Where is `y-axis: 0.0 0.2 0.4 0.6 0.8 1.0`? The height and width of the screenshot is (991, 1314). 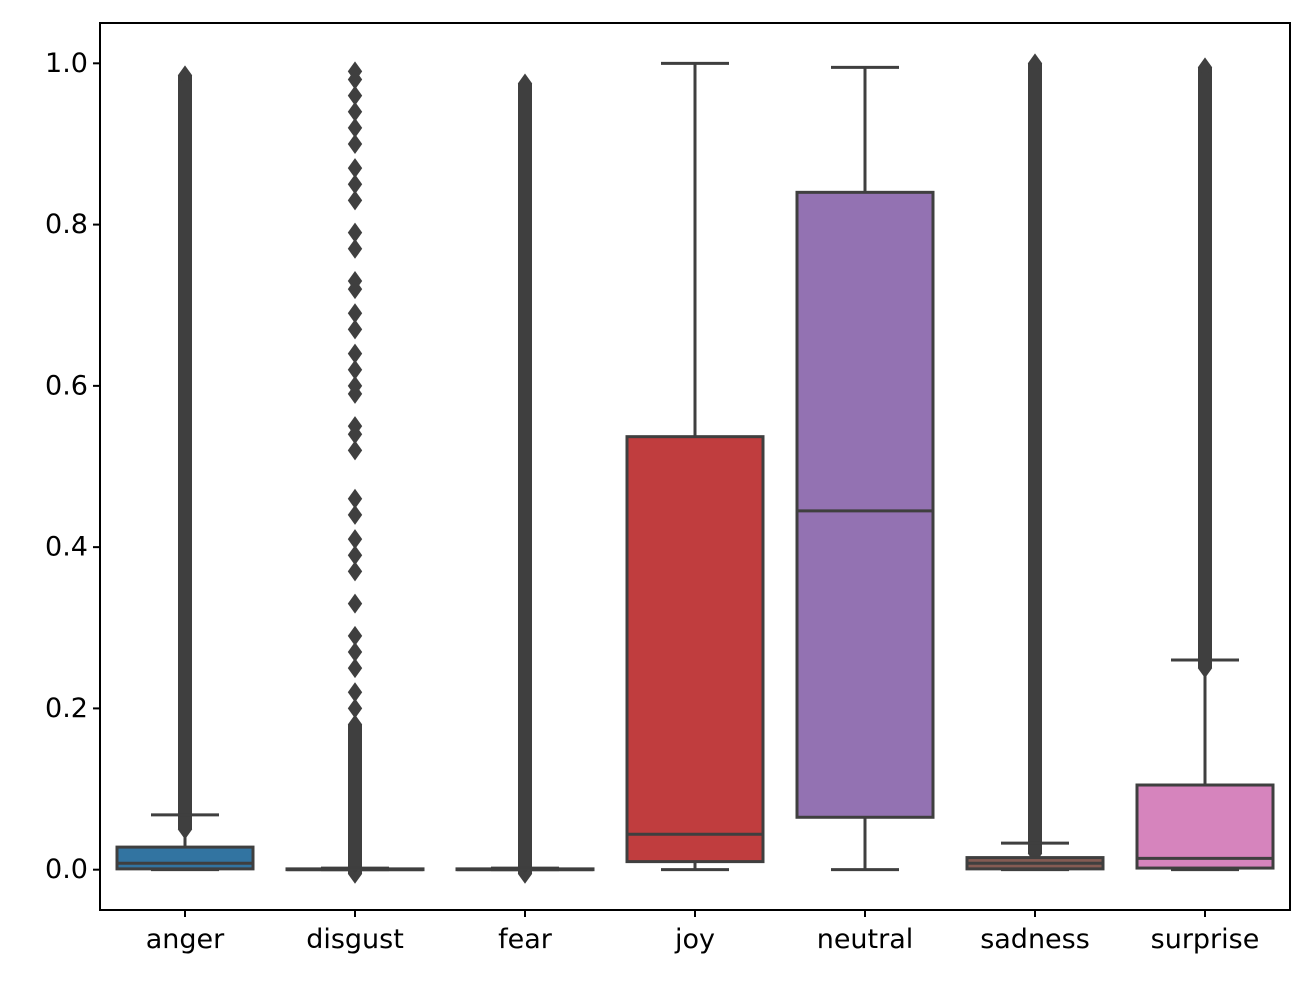 y-axis: 0.0 0.2 0.4 0.6 0.8 1.0 is located at coordinates (72, 466).